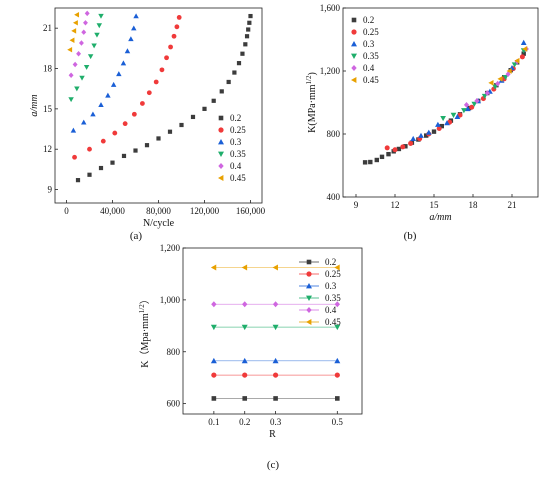 The width and height of the screenshot is (550, 477). I want to click on x-tick-label: 120,000, so click(205, 211).